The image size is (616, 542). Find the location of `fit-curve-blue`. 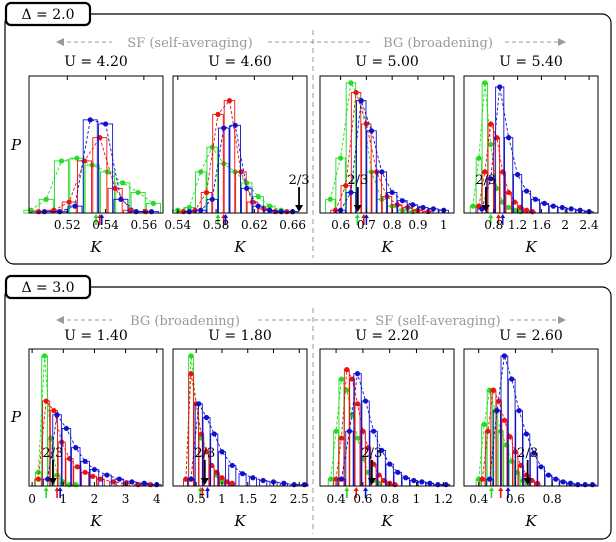

fit-curve-blue is located at coordinates (535, 149).